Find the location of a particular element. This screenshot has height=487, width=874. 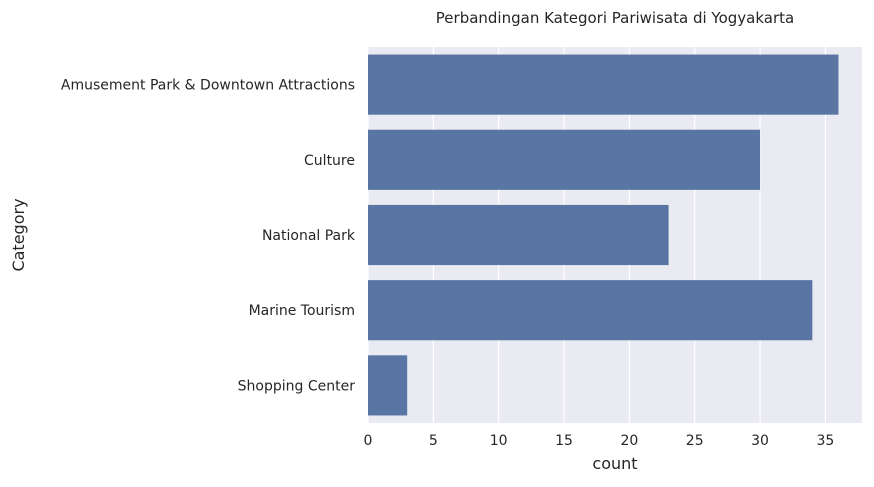

y-tick-label: Marine Tourism is located at coordinates (302, 311).